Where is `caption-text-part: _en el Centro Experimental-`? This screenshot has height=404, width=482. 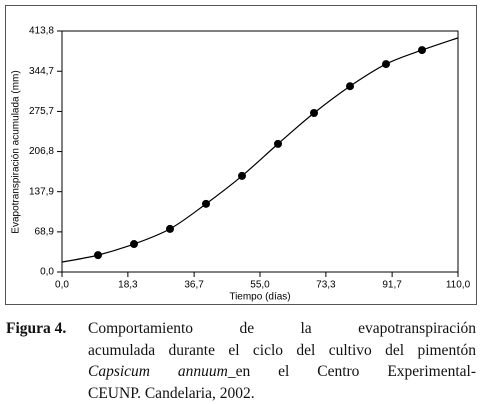
caption-text-part: _en el Centro Experimental- is located at coordinates (352, 371).